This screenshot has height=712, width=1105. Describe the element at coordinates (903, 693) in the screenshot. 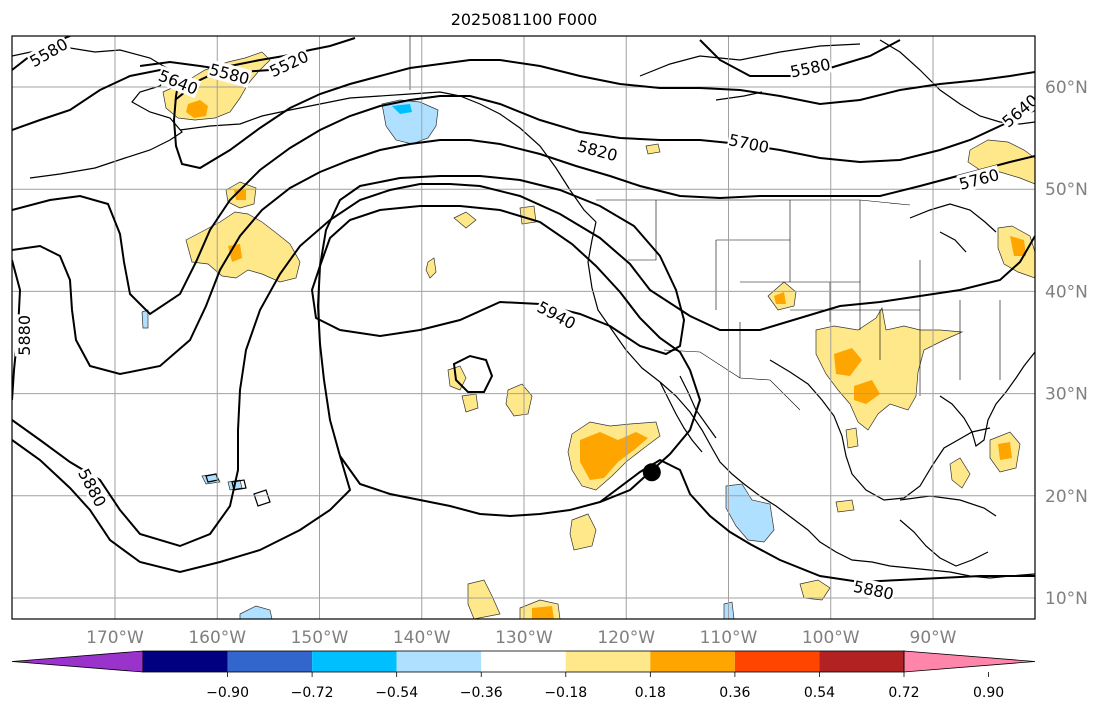

I see `colorbar-label: 0.72` at that location.